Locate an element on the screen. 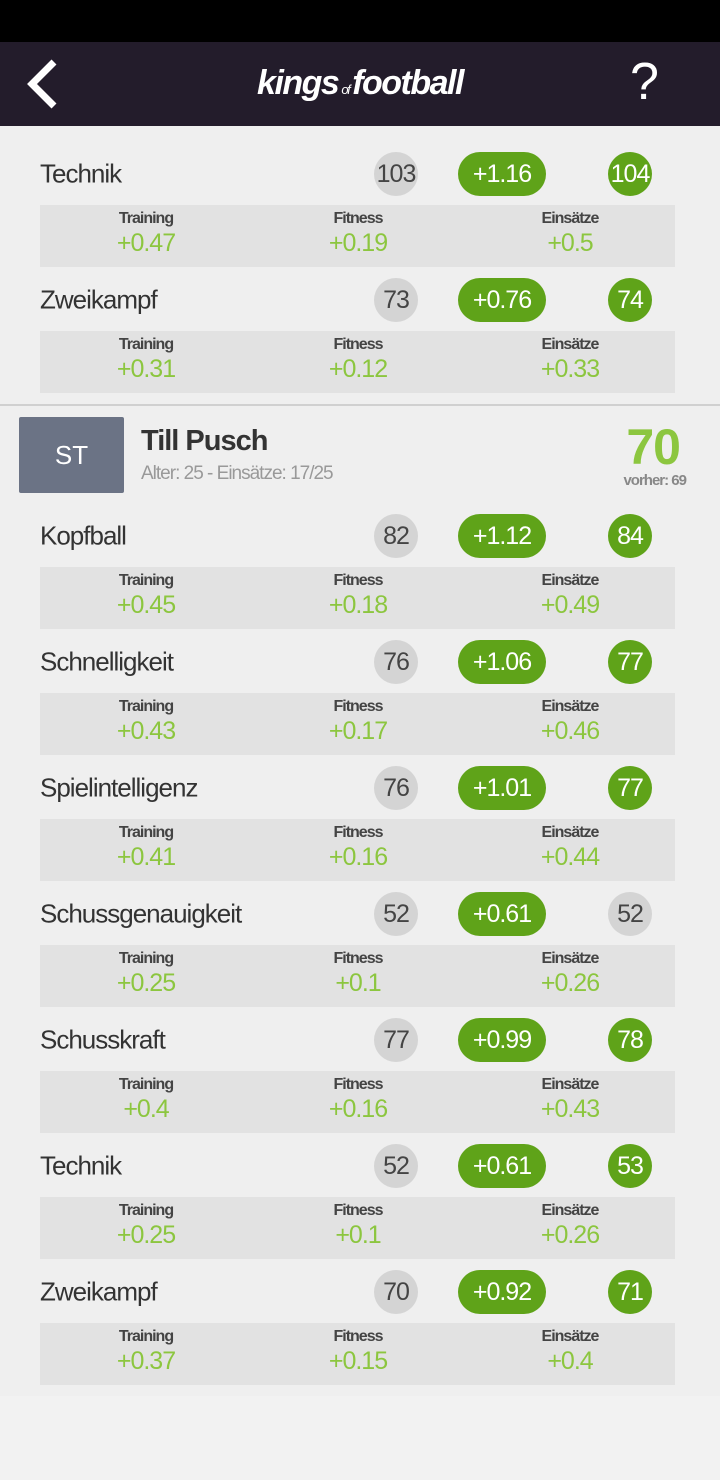 This screenshot has height=1480, width=720. new-value: 104 is located at coordinates (630, 174).